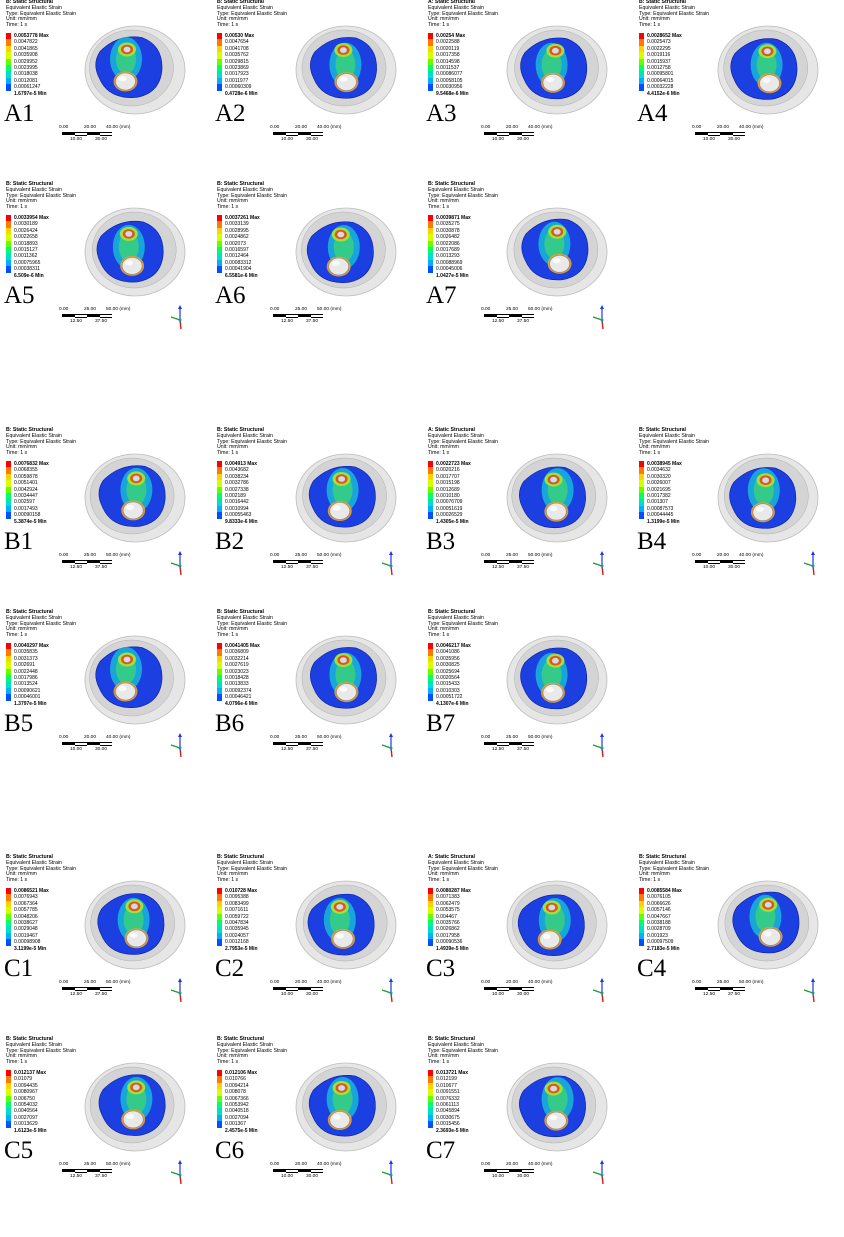 The image size is (844, 1237). What do you see at coordinates (24, 502) in the screenshot?
I see `legend-value: 0.002597` at bounding box center [24, 502].